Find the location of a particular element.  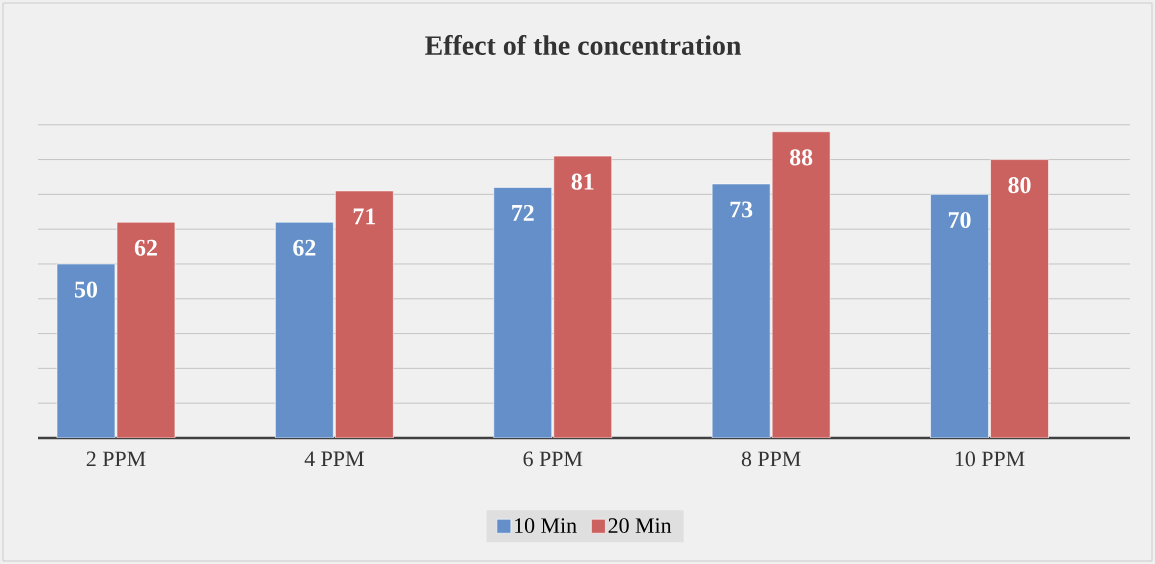

data-label: 71 is located at coordinates (364, 216).